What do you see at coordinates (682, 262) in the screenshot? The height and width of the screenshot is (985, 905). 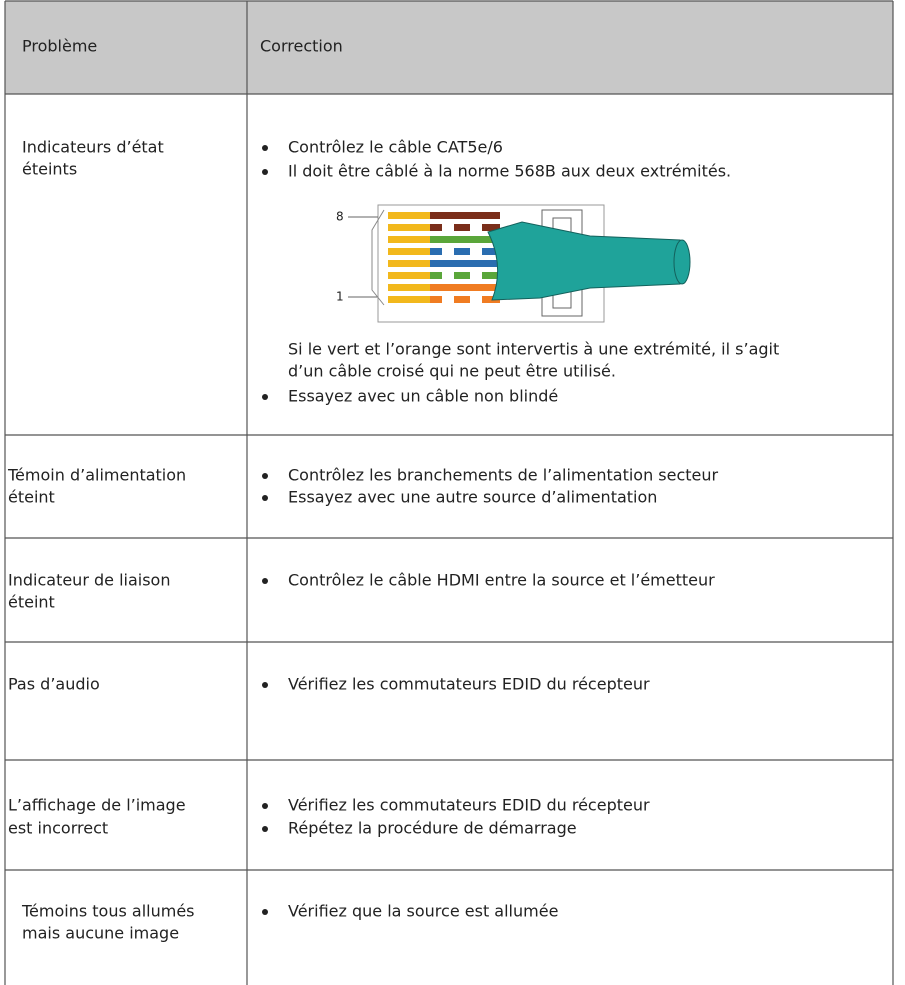 I see `cable-end` at bounding box center [682, 262].